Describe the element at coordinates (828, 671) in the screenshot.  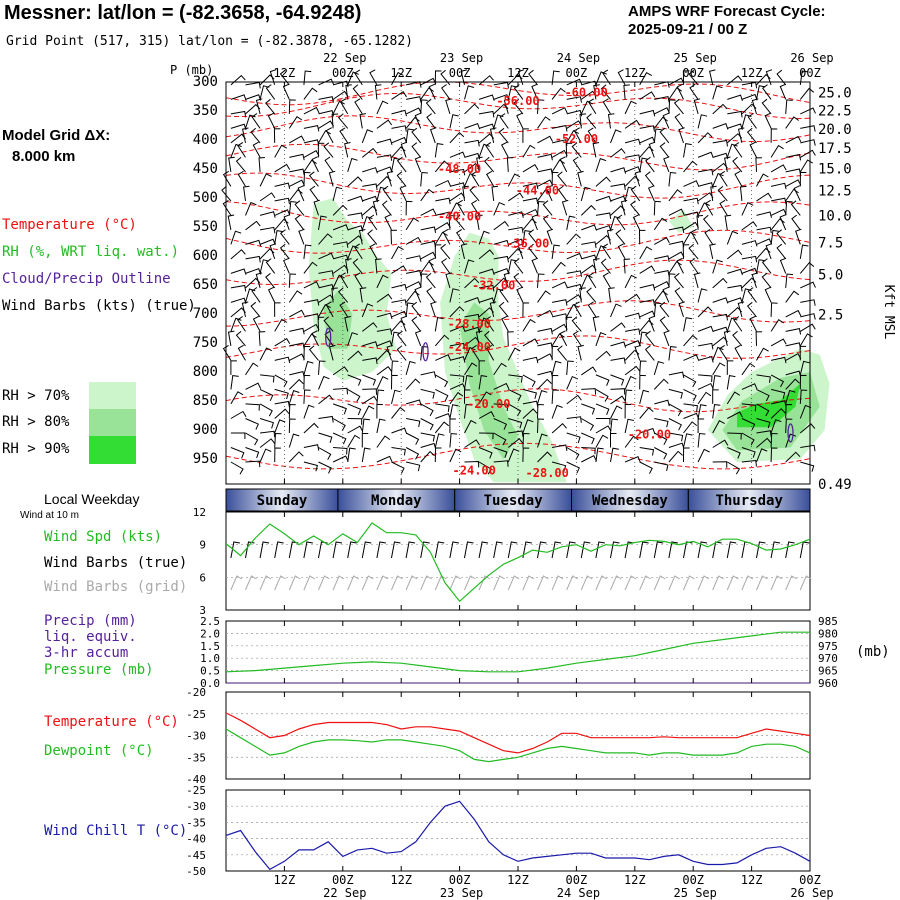
I see `pressure-tick-label: 965` at that location.